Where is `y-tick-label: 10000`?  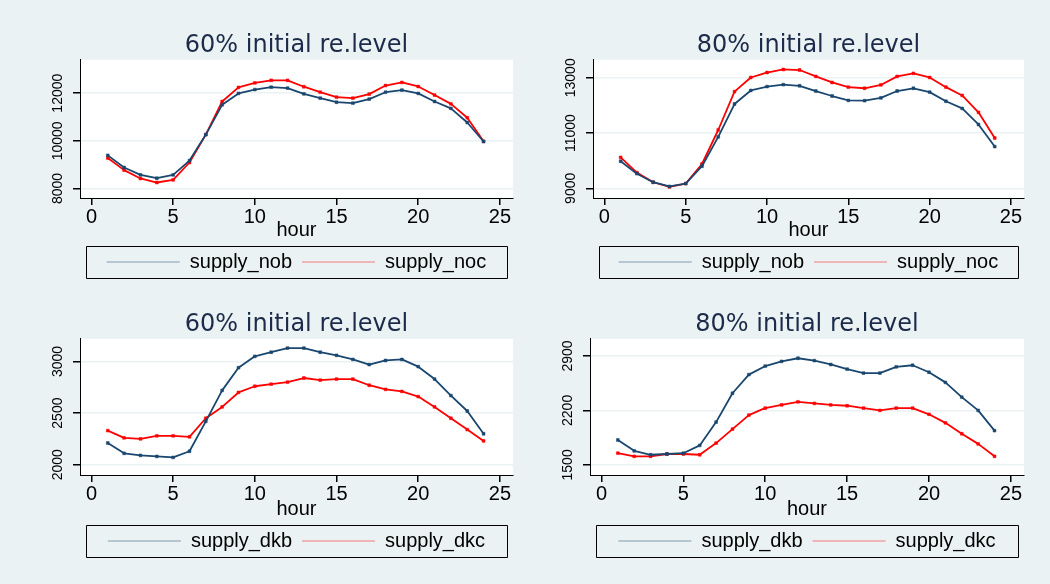 y-tick-label: 10000 is located at coordinates (56, 141).